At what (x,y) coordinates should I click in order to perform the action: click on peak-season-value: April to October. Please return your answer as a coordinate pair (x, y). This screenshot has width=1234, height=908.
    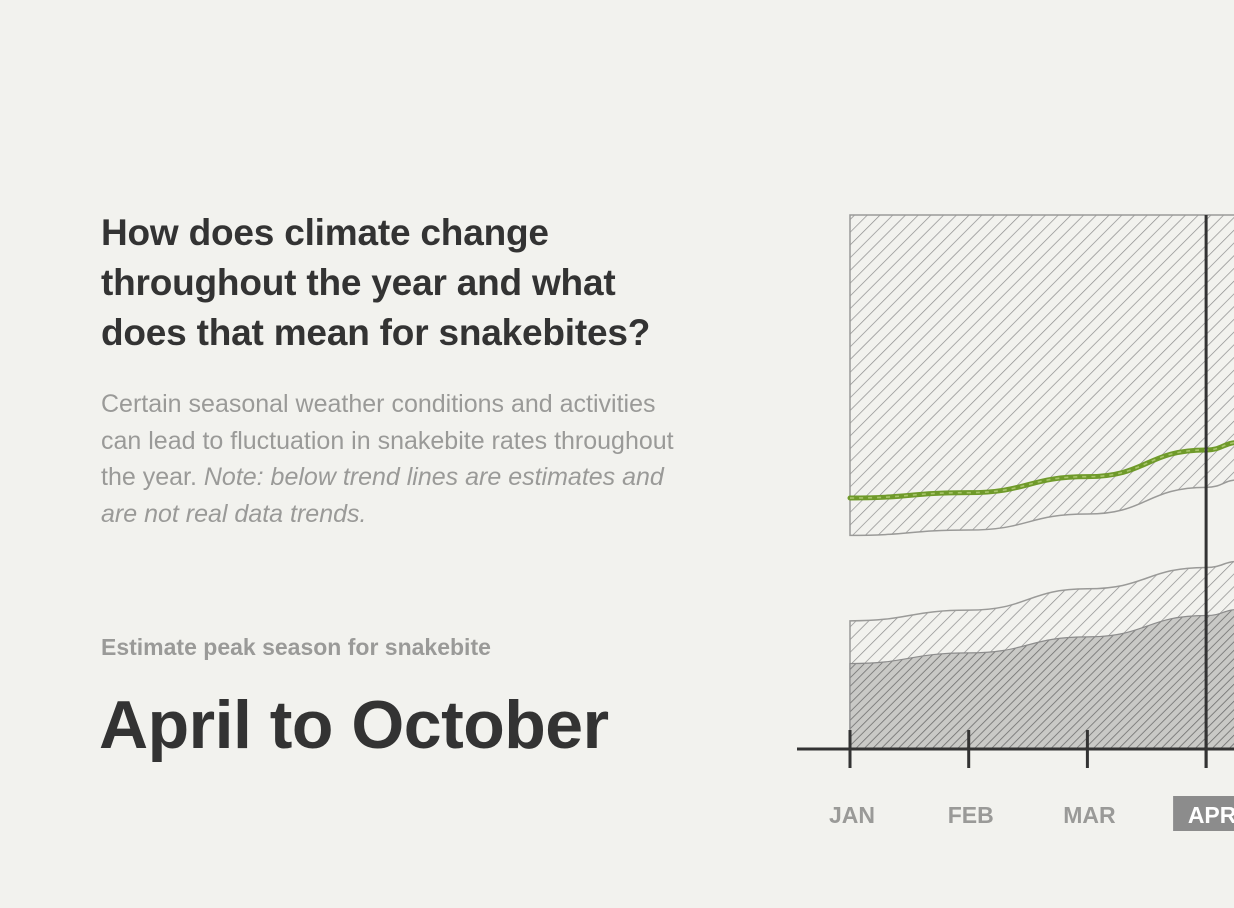
    Looking at the image, I should click on (354, 725).